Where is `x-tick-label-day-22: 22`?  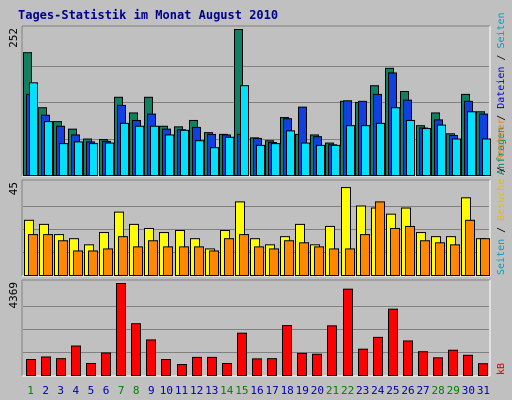
x-tick-label-day-22: 22 is located at coordinates (347, 390).